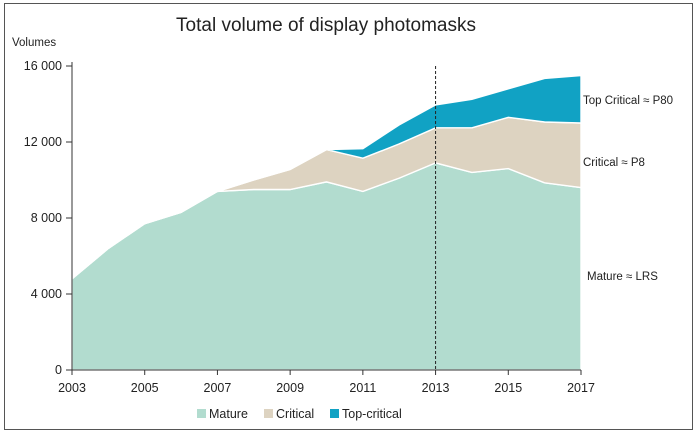  Describe the element at coordinates (362, 388) in the screenshot. I see `x-tick-label: 2011` at that location.